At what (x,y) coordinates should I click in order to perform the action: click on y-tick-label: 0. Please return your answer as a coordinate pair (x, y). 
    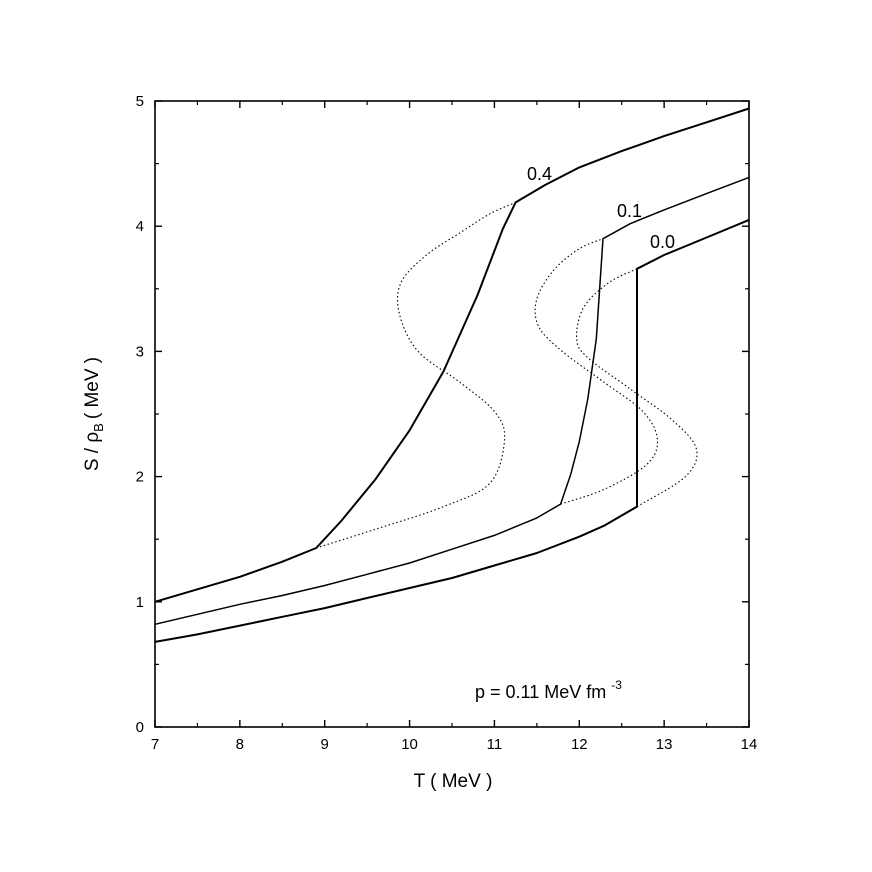
    Looking at the image, I should click on (140, 727).